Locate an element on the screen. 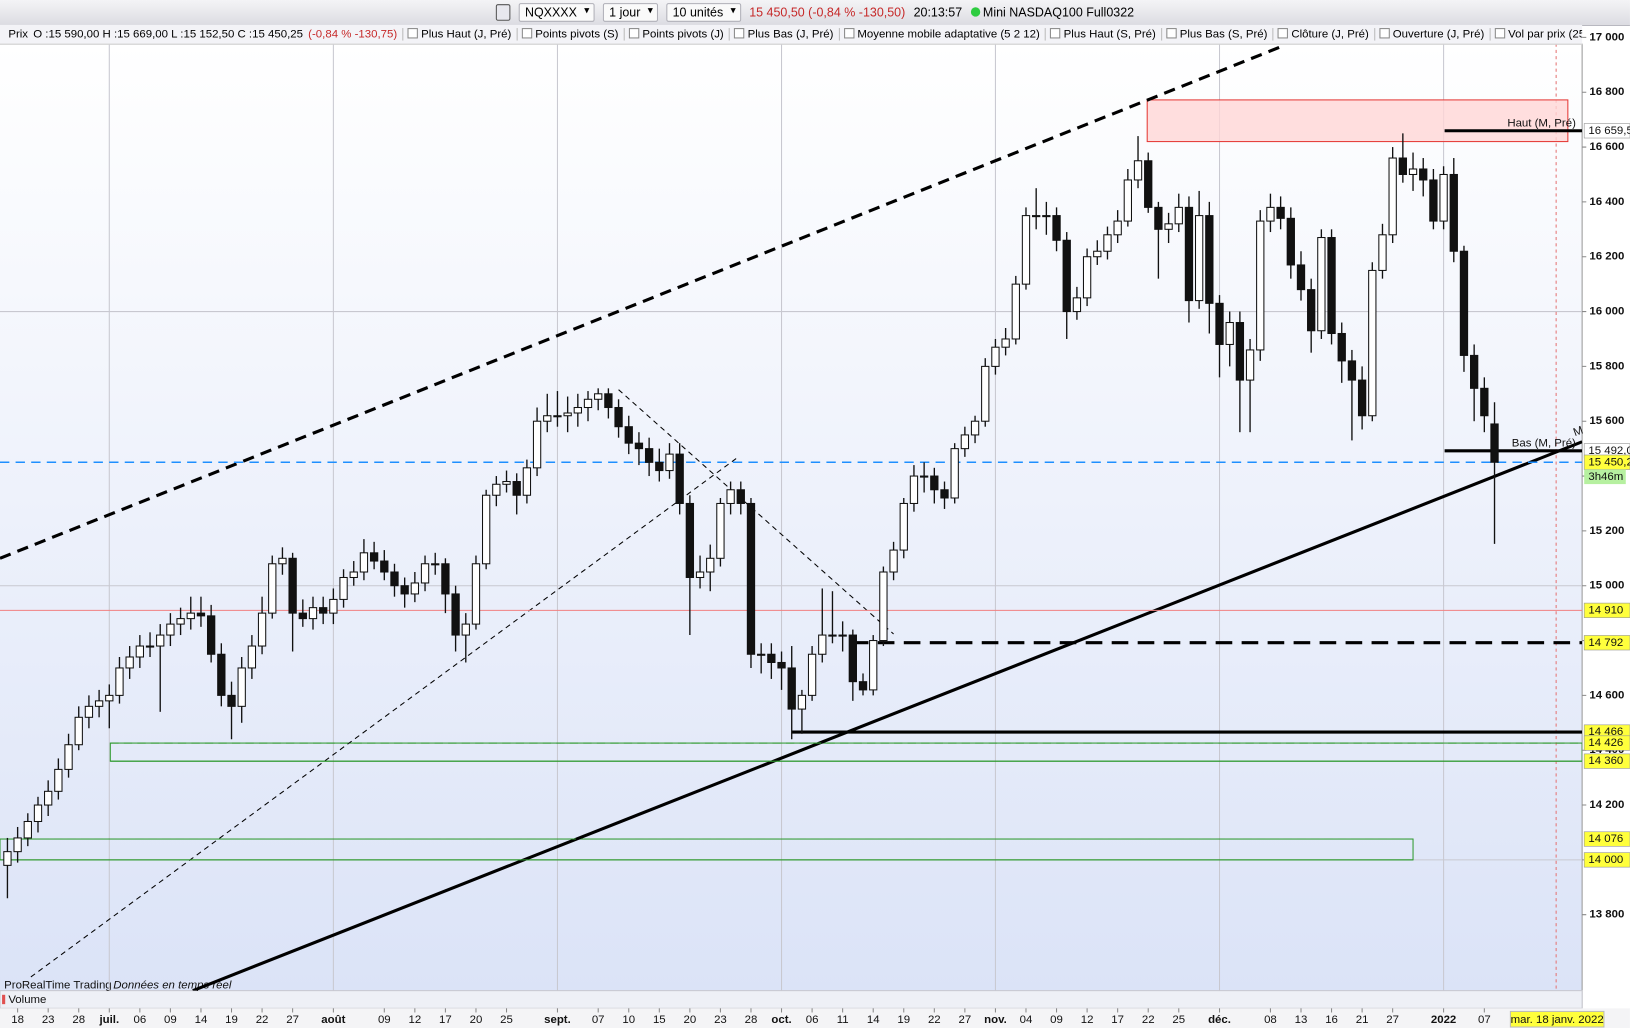 This screenshot has height=1028, width=1630. y-tick-label: 14 600 is located at coordinates (1606, 695).